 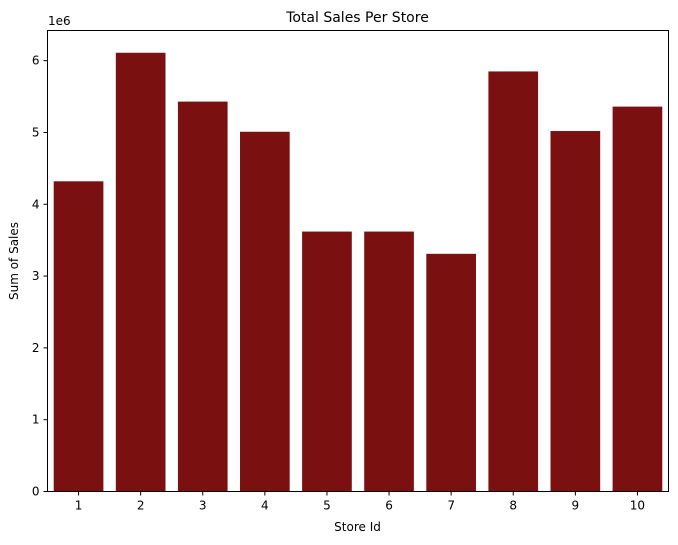 What do you see at coordinates (265, 506) in the screenshot?
I see `x-tick-label: 4` at bounding box center [265, 506].